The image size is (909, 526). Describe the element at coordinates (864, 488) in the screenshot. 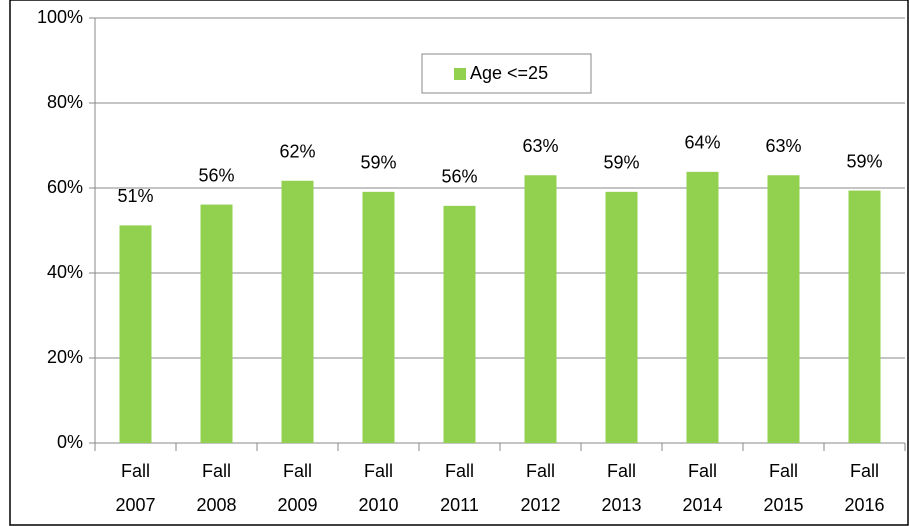

I see `x-tick-label: Fall 2016` at that location.